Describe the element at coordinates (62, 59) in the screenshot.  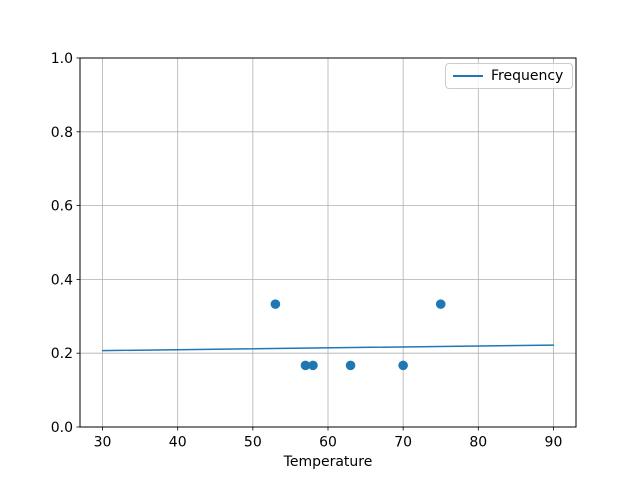
I see `y-tick-label: 1.0` at that location.